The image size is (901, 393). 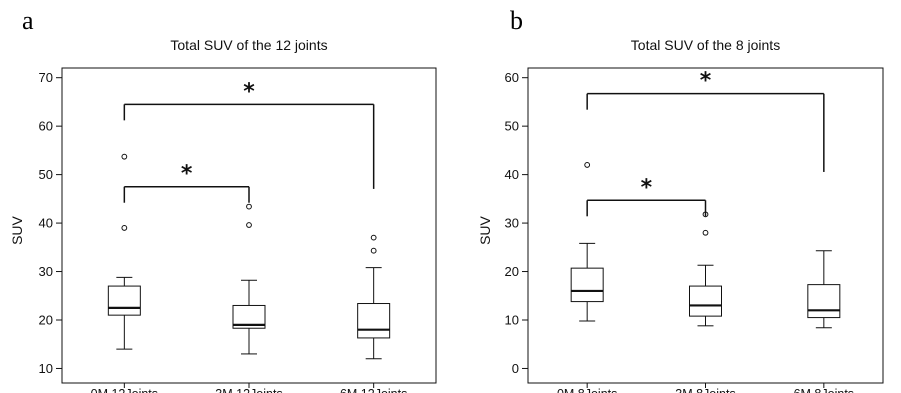 What do you see at coordinates (485, 229) in the screenshot?
I see `y-axis-title-b: SUV` at bounding box center [485, 229].